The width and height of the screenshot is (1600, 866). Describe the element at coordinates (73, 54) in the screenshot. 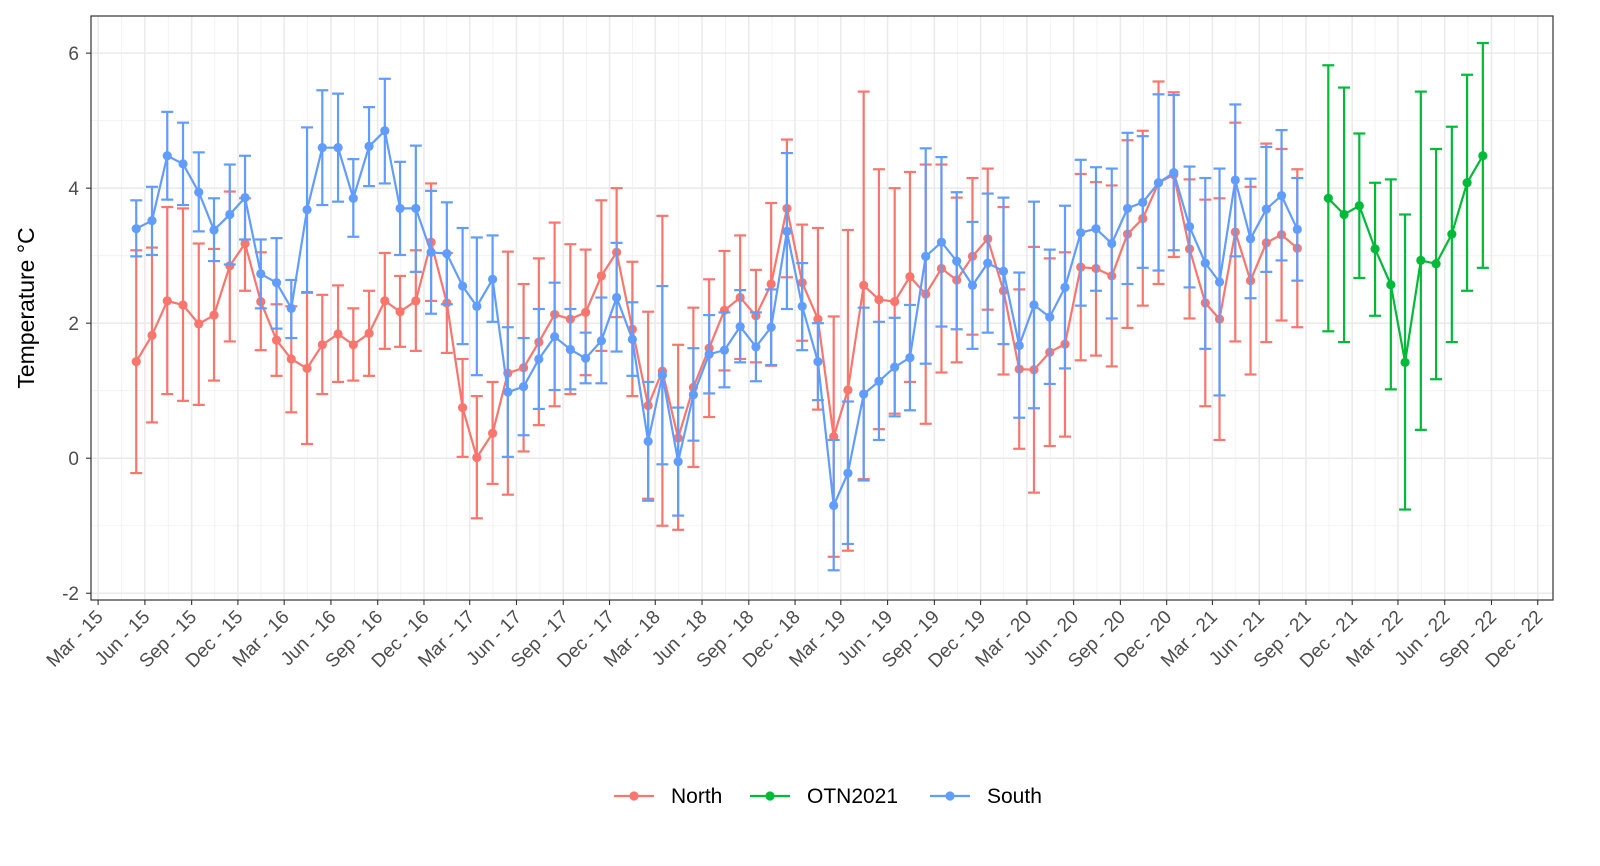

I see `y-tick-label: 6` at that location.